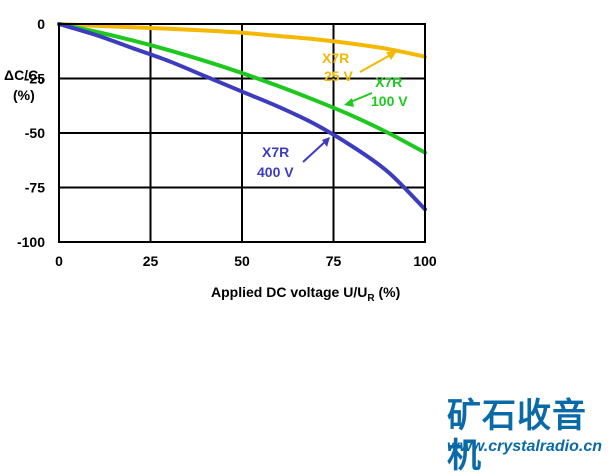 The image size is (615, 476). What do you see at coordinates (151, 261) in the screenshot?
I see `x-tick-label: 25` at bounding box center [151, 261].